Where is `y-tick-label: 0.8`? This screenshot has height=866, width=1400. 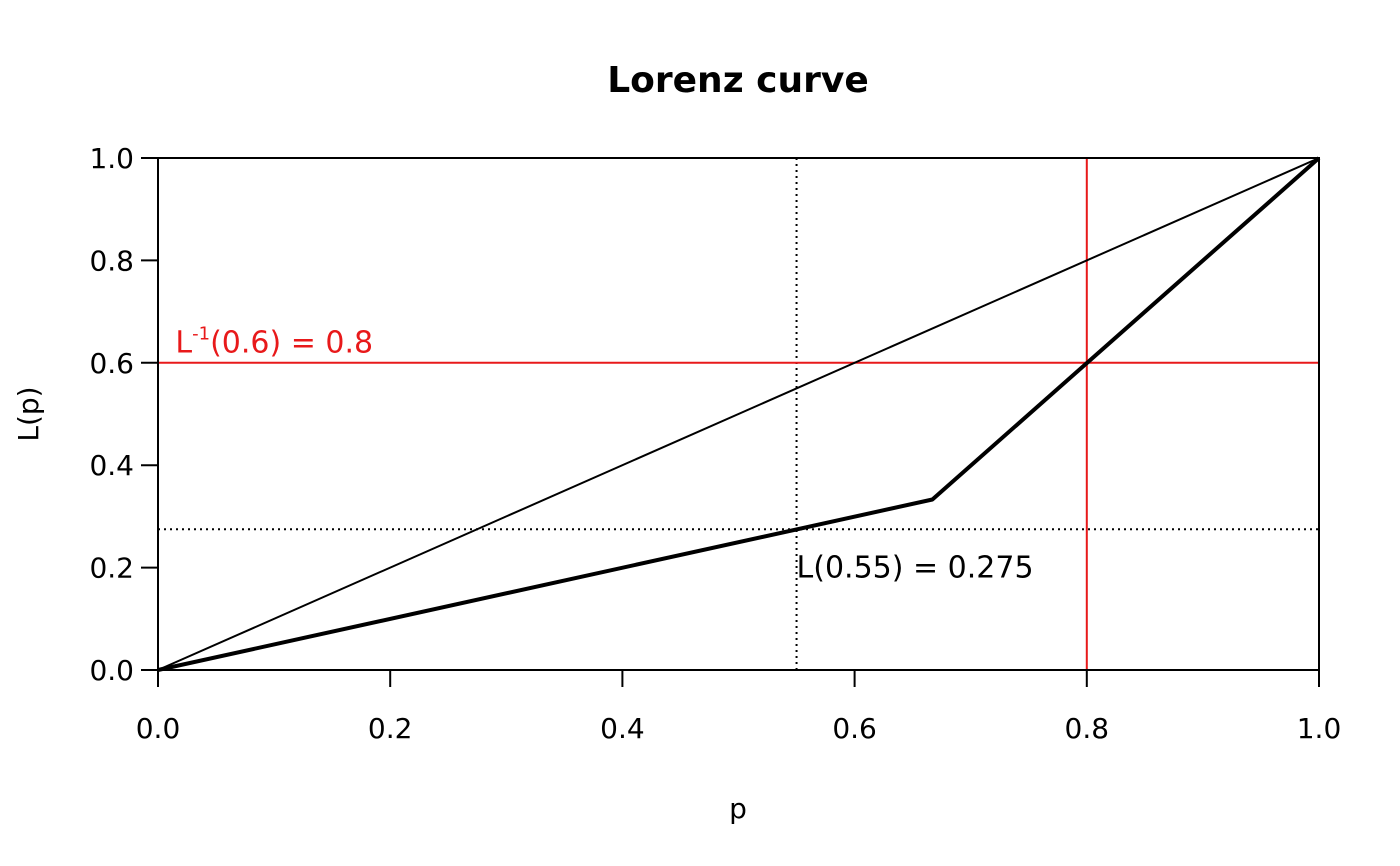
y-tick-label: 0.8 is located at coordinates (111, 260).